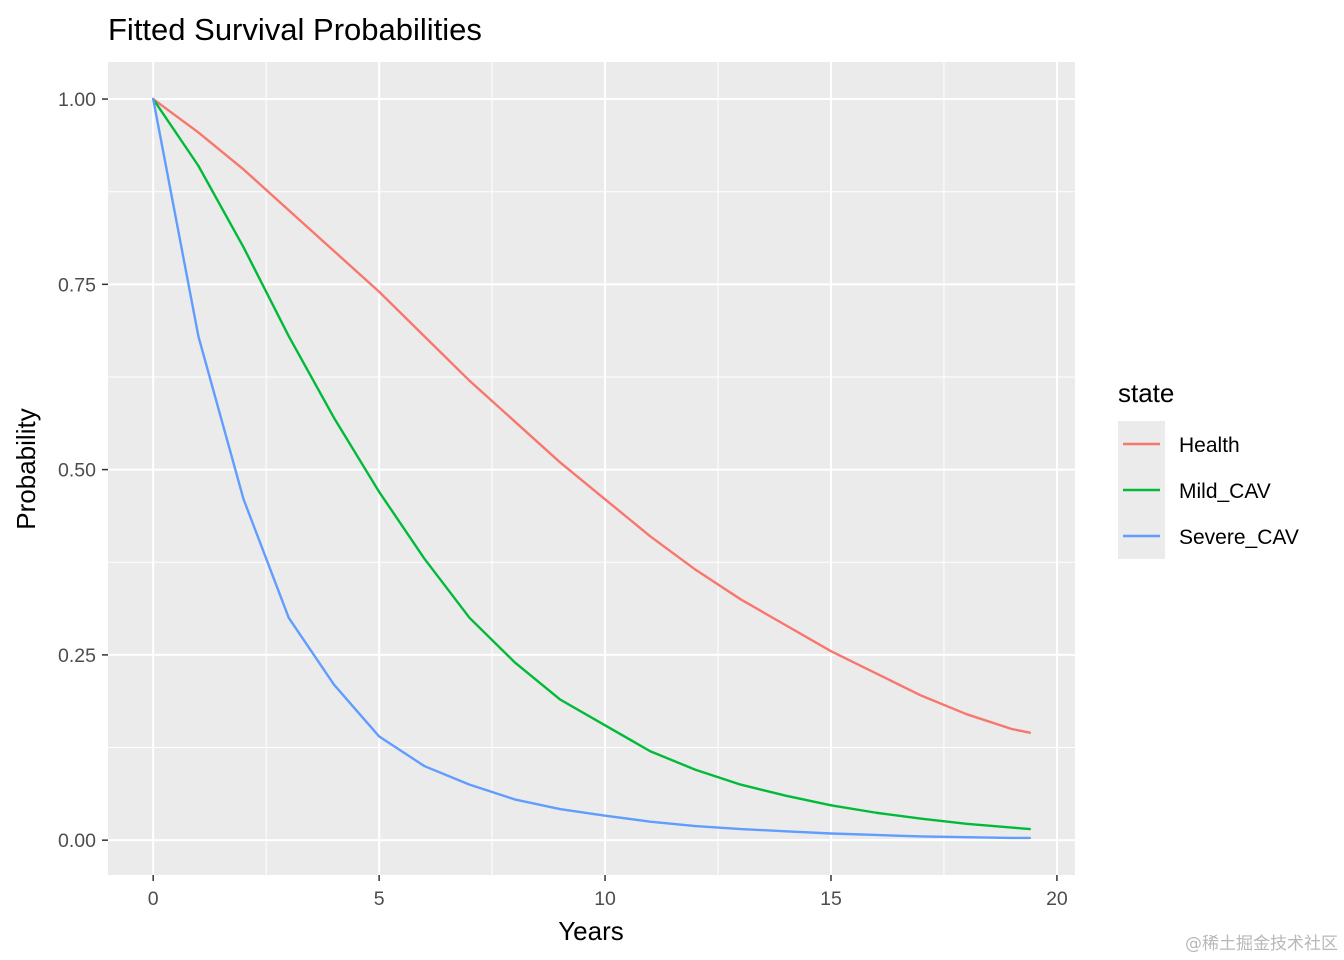 Image resolution: width=1344 pixels, height=960 pixels. Describe the element at coordinates (591, 931) in the screenshot. I see `x-axis-title: Years` at that location.